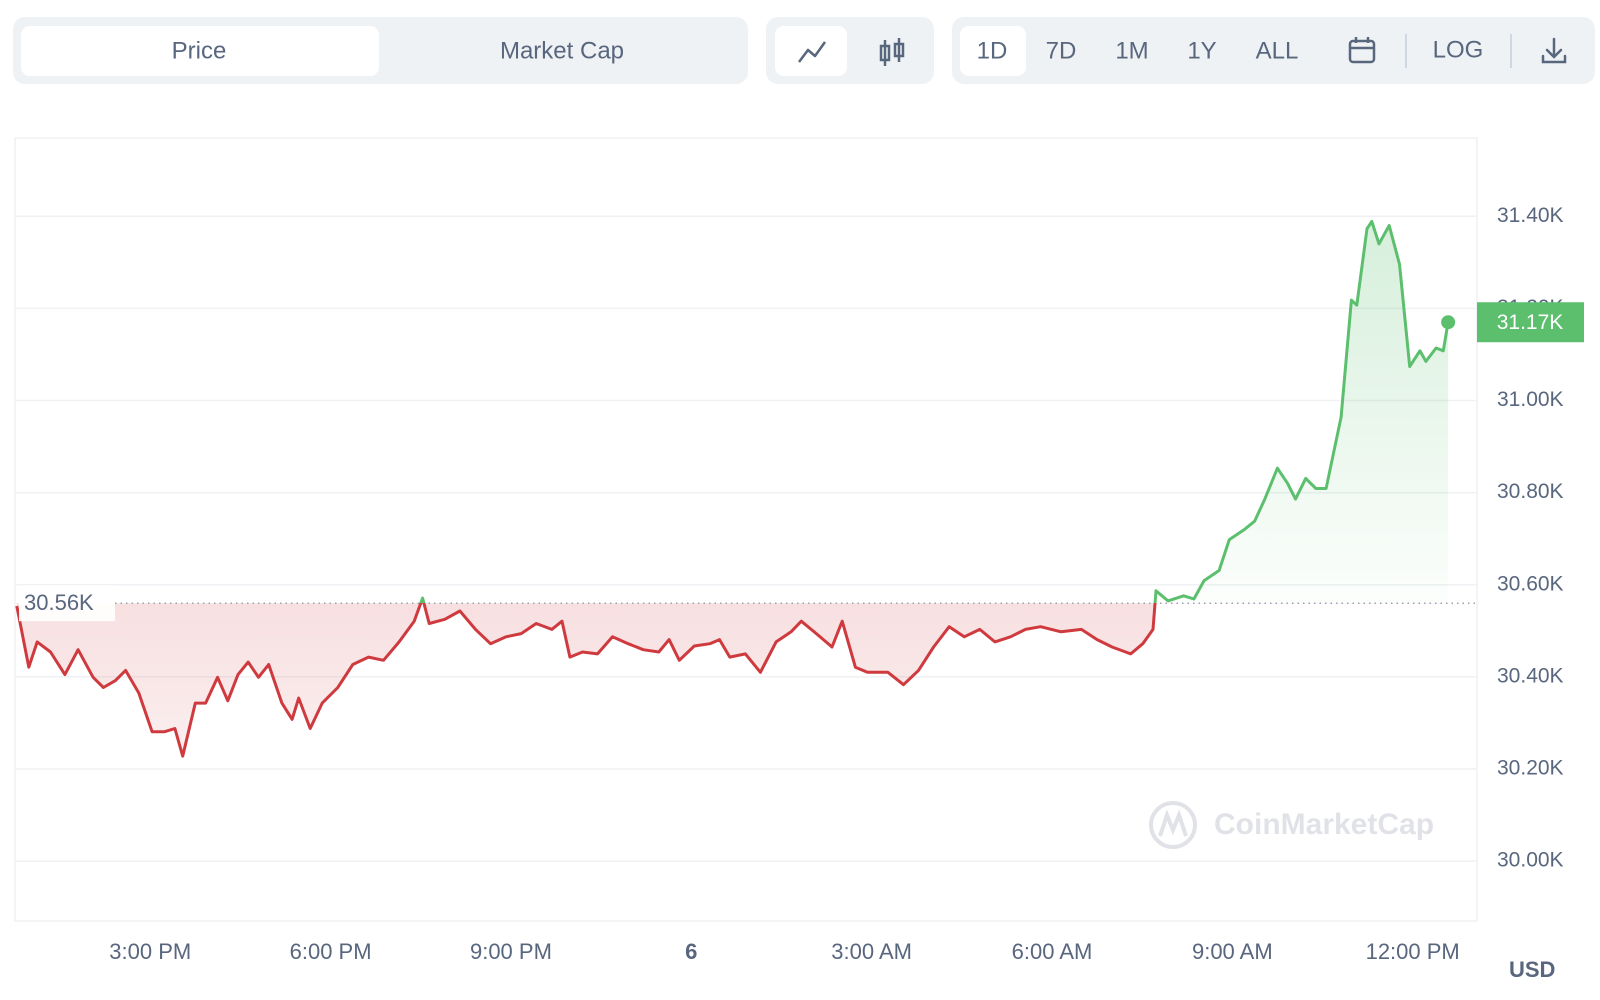  What do you see at coordinates (1530, 675) in the screenshot?
I see `y-tick-label: 30.40K` at bounding box center [1530, 675].